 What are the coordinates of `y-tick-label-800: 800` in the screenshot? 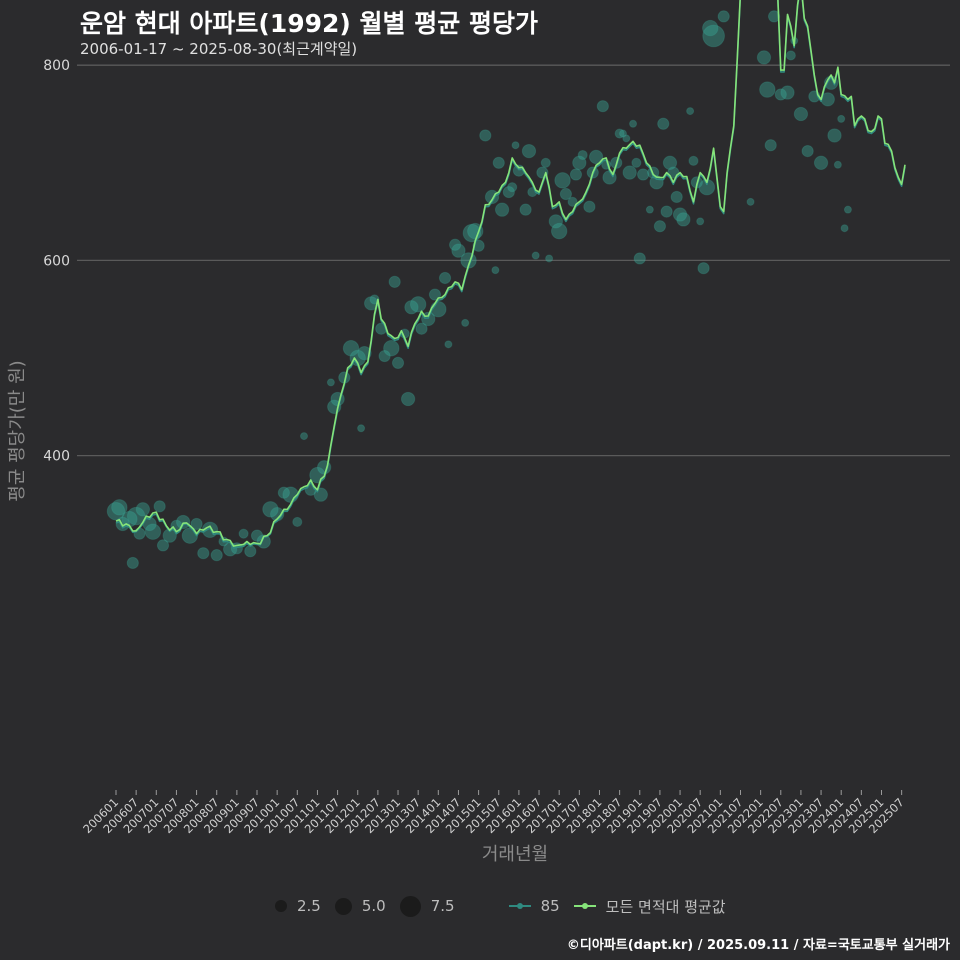 It's located at (56, 66).